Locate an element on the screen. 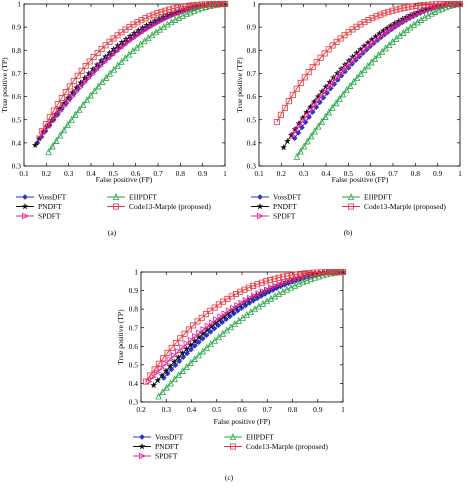 The image size is (474, 496). x-tick-label: 0.3 is located at coordinates (304, 173).